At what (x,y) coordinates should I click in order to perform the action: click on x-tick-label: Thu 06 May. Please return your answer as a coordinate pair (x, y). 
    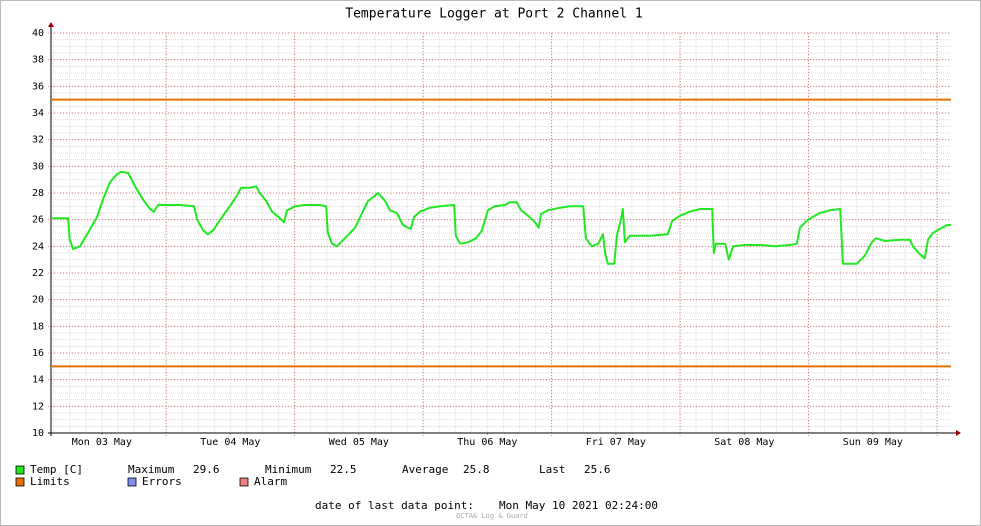
    Looking at the image, I should click on (487, 442).